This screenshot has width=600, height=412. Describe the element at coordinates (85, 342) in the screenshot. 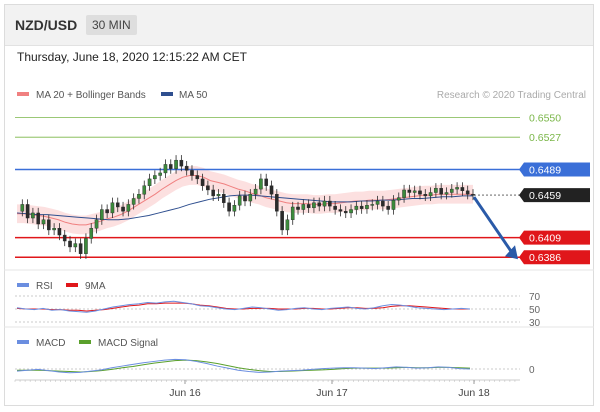

I see `legend-macd-signal-swatch` at that location.